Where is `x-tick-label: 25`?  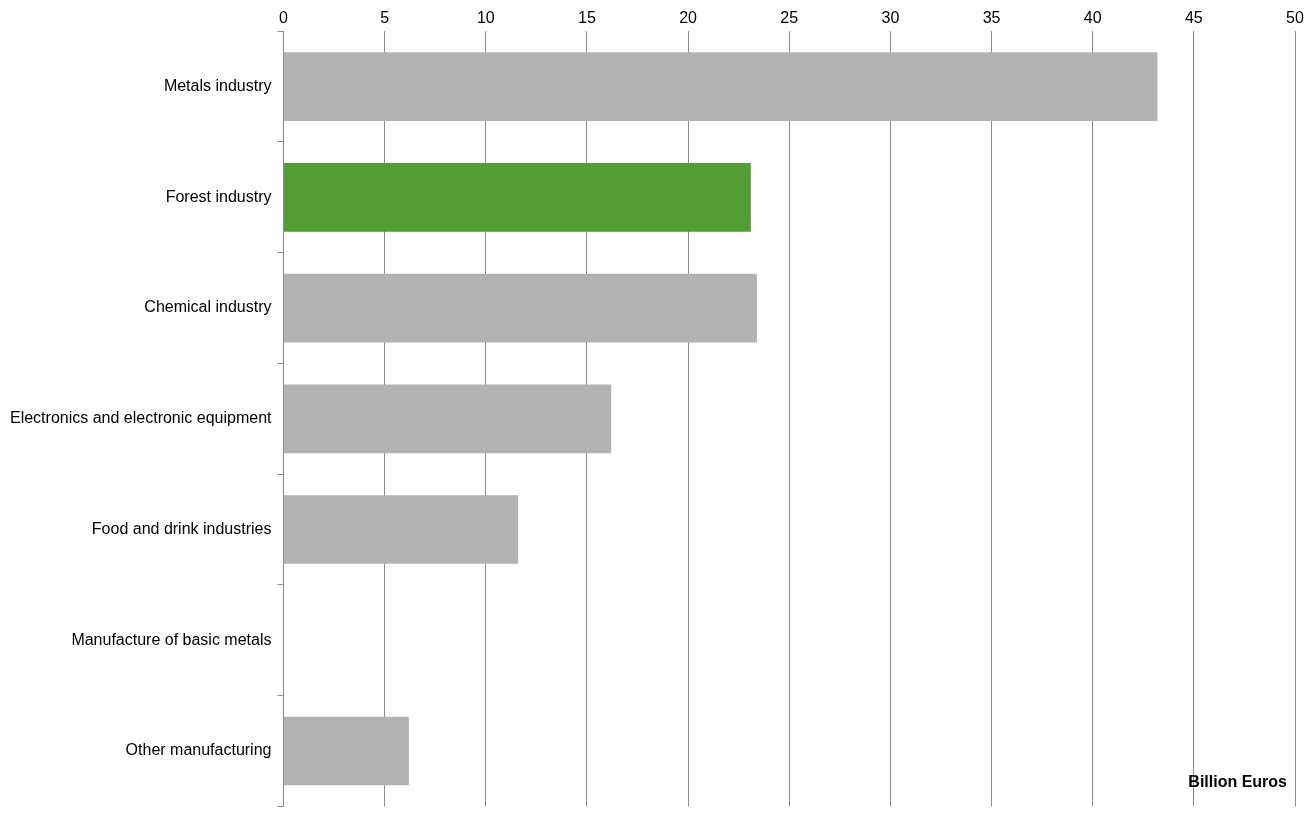
x-tick-label: 25 is located at coordinates (789, 18).